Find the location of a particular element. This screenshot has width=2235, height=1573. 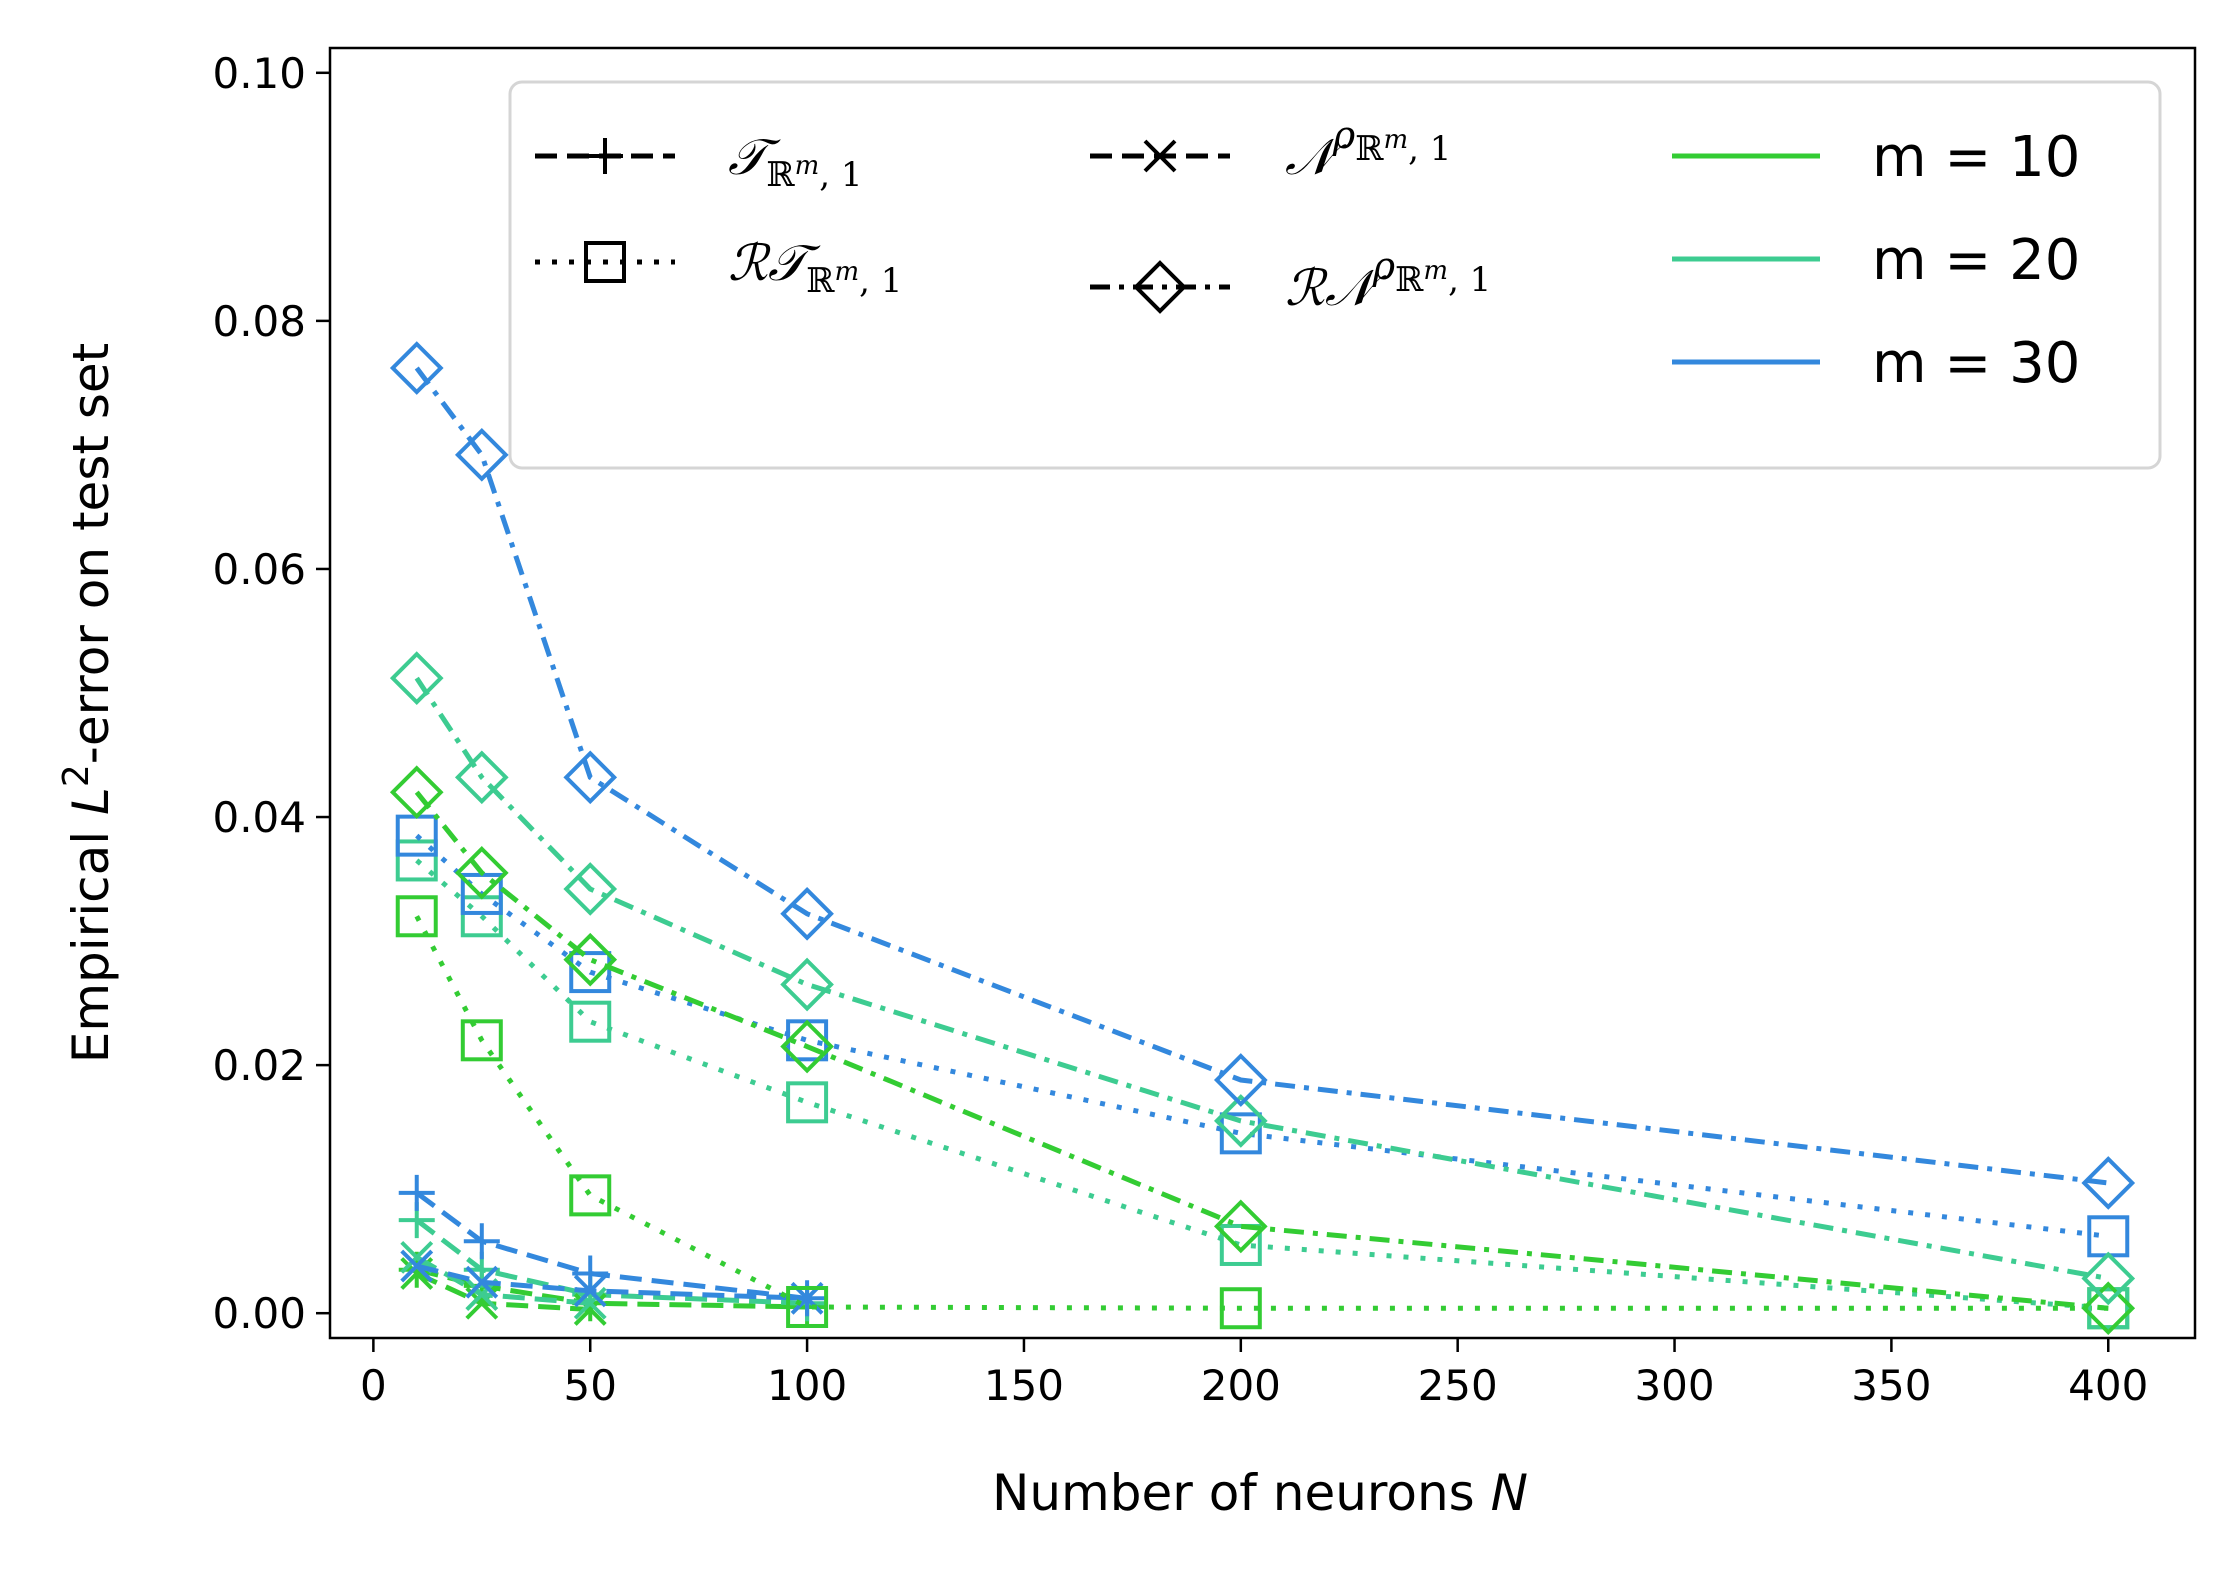

legend-label: 𝒩ρℝm, 1 is located at coordinates (1368, 149).